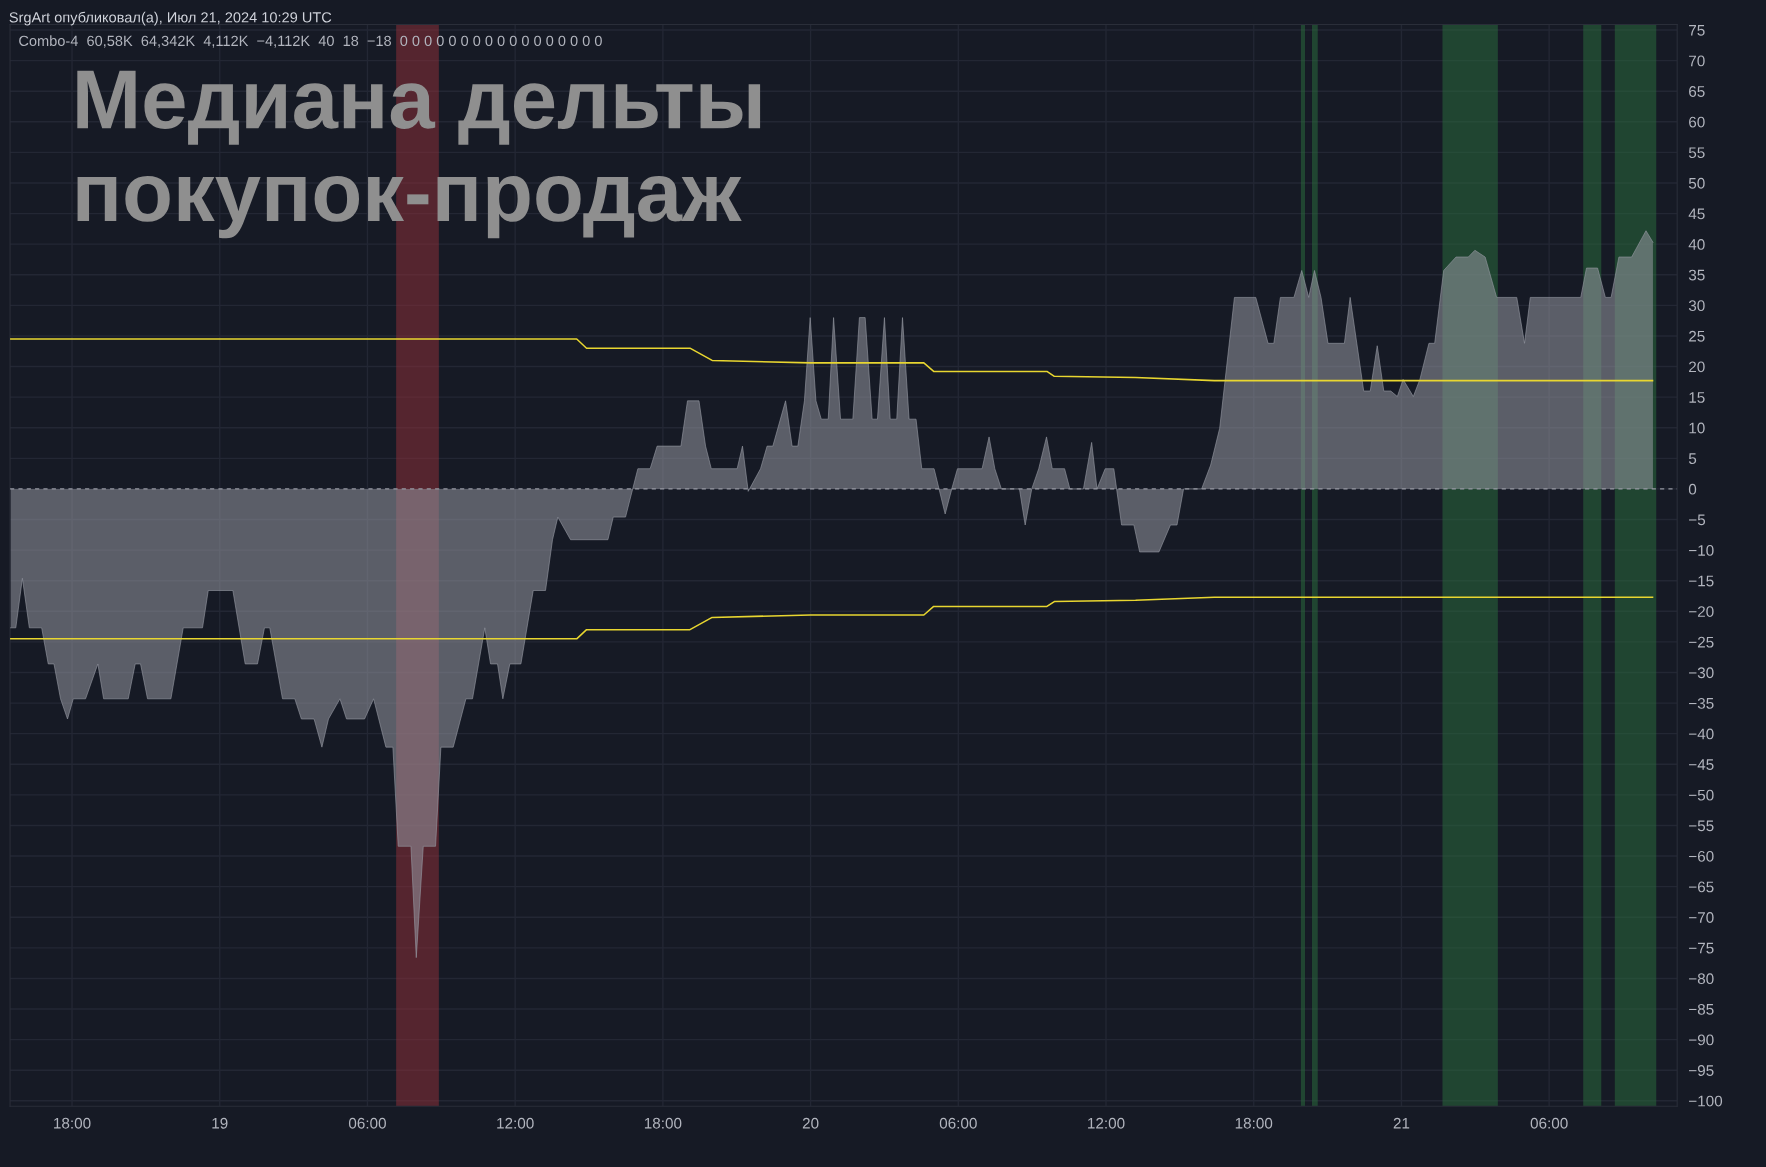  What do you see at coordinates (1697, 397) in the screenshot?
I see `y-tick-label: 15` at bounding box center [1697, 397].